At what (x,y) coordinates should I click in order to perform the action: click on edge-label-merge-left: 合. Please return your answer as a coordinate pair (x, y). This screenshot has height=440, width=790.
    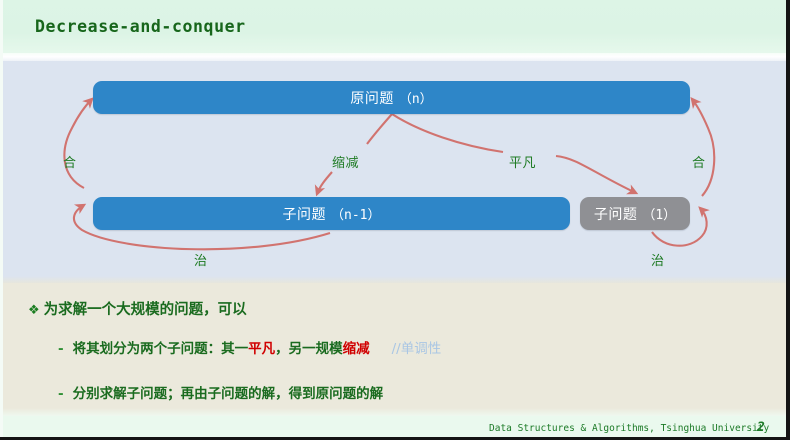
    Looking at the image, I should click on (70, 163).